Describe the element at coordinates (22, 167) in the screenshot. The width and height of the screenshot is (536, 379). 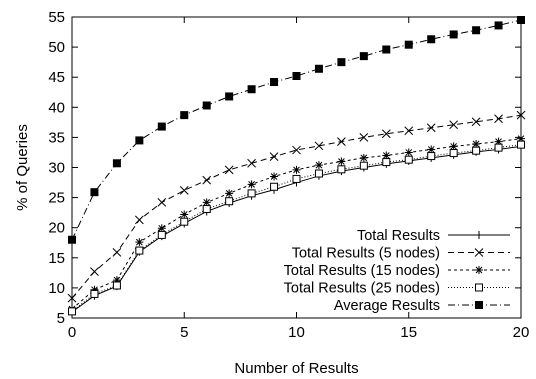
I see `y-axis-label: % of Queries` at that location.